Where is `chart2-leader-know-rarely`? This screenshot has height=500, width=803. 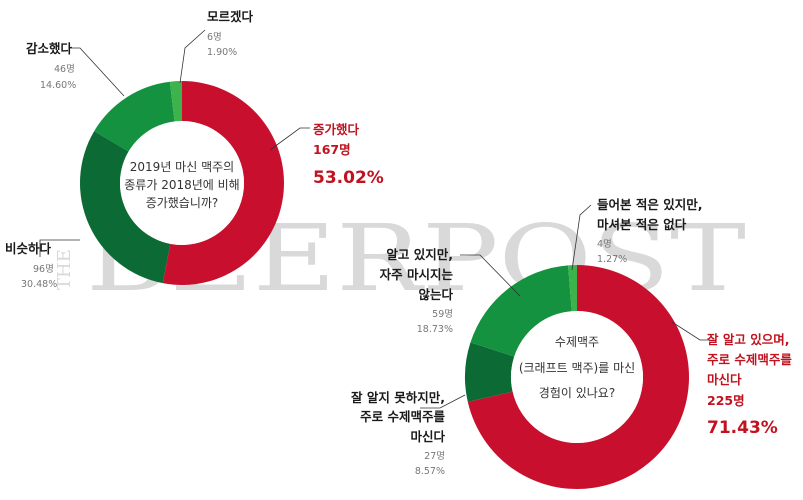 chart2-leader-know-rarely is located at coordinates (490, 275).